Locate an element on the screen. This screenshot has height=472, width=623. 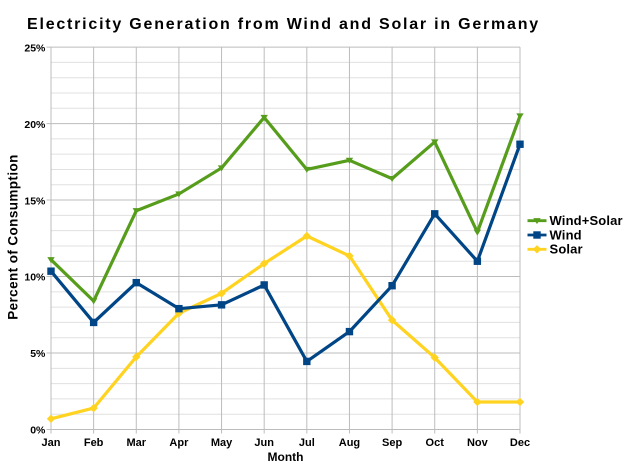
svg-text: Sep is located at coordinates (392, 443).